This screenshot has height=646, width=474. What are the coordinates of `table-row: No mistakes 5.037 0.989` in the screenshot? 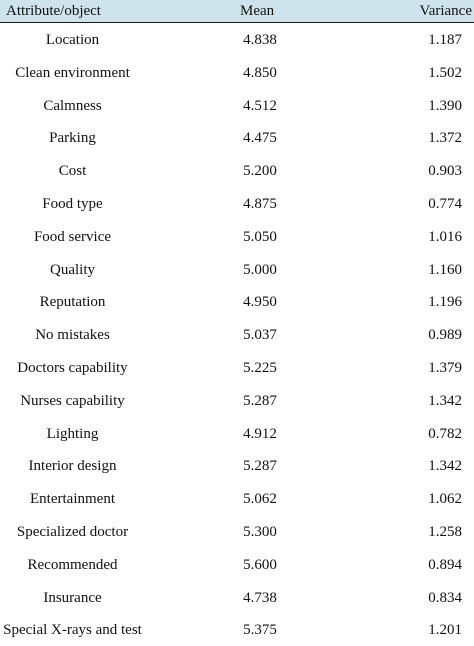 It's located at (237, 334).